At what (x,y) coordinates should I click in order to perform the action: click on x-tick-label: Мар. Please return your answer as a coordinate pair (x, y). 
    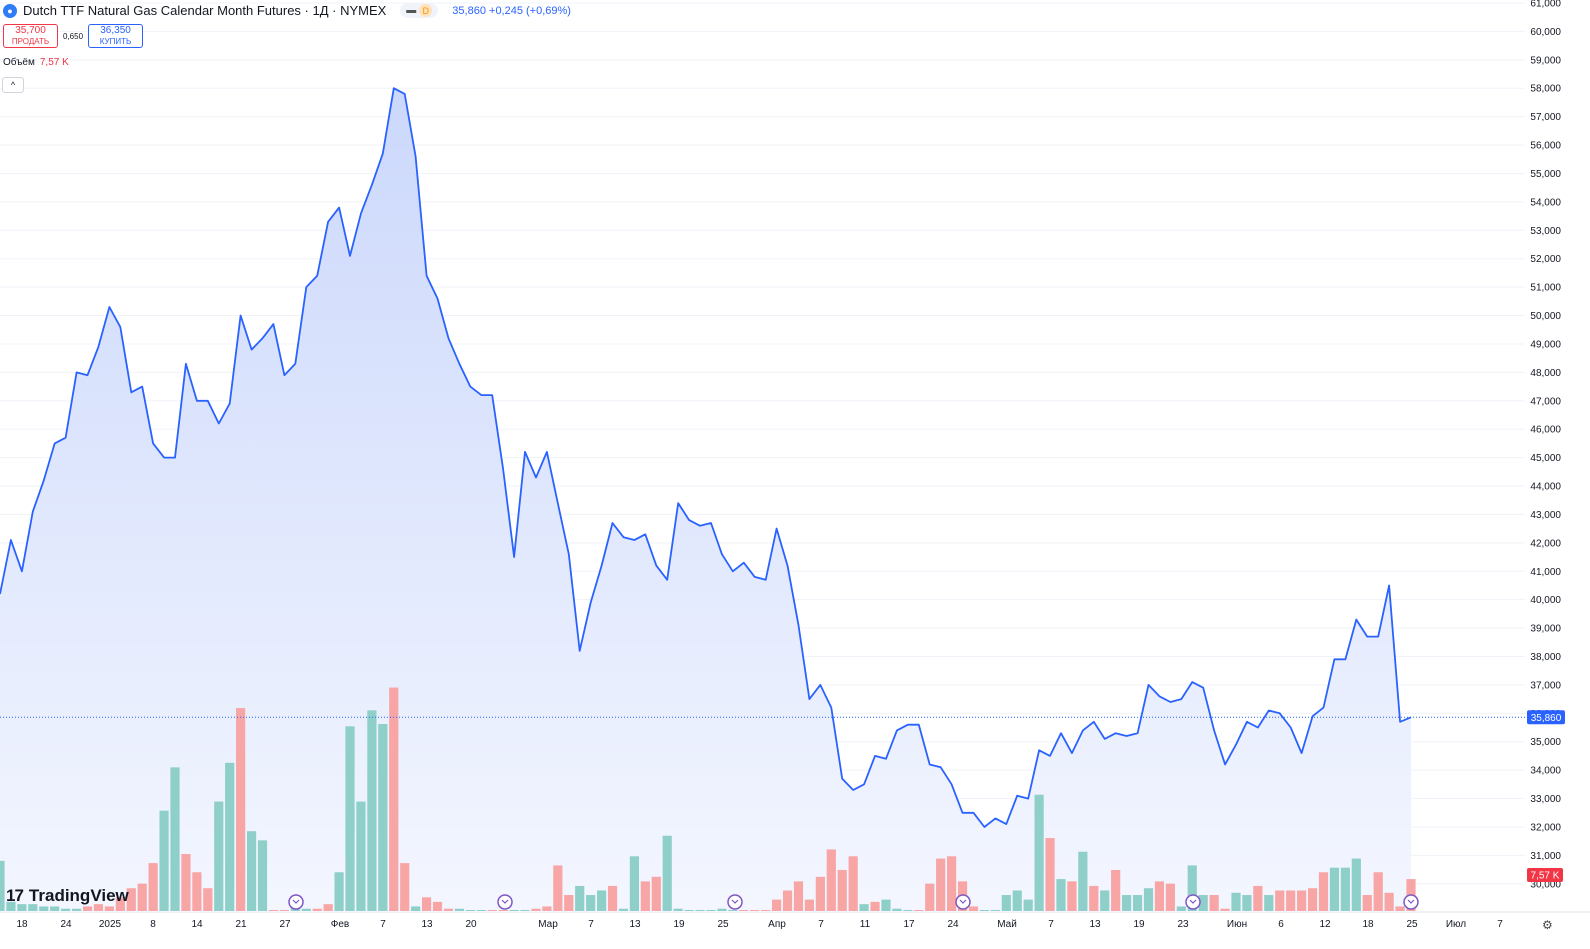
    Looking at the image, I should click on (548, 924).